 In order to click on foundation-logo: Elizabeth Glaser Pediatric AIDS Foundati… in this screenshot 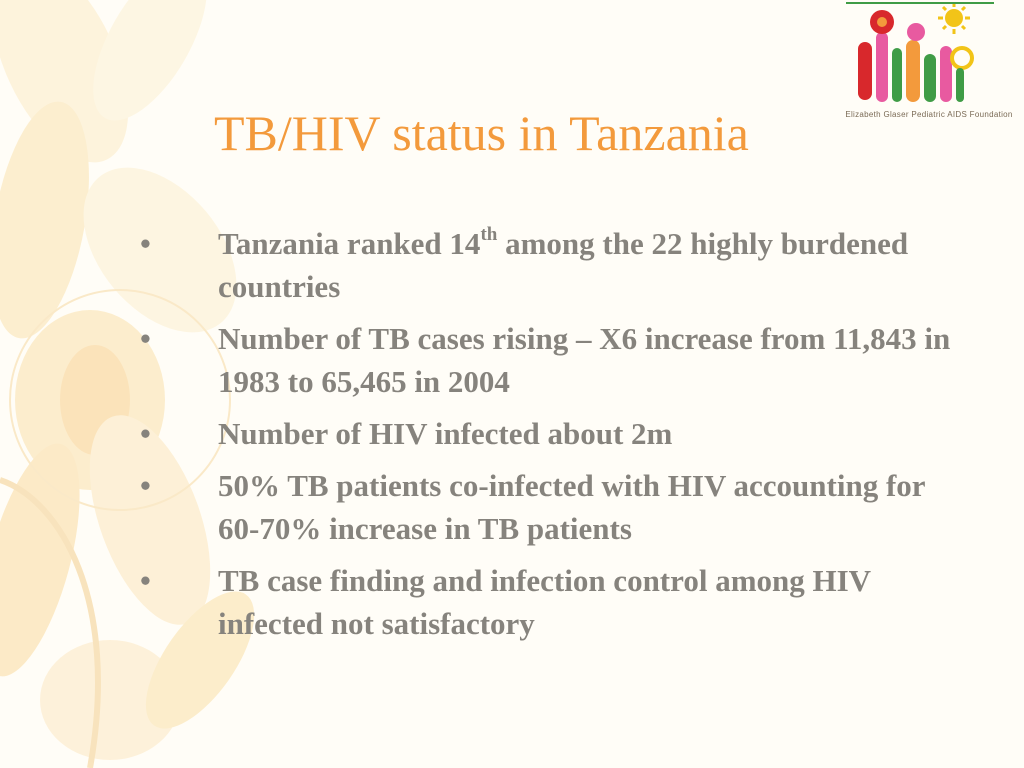, I will do `click(929, 76)`.